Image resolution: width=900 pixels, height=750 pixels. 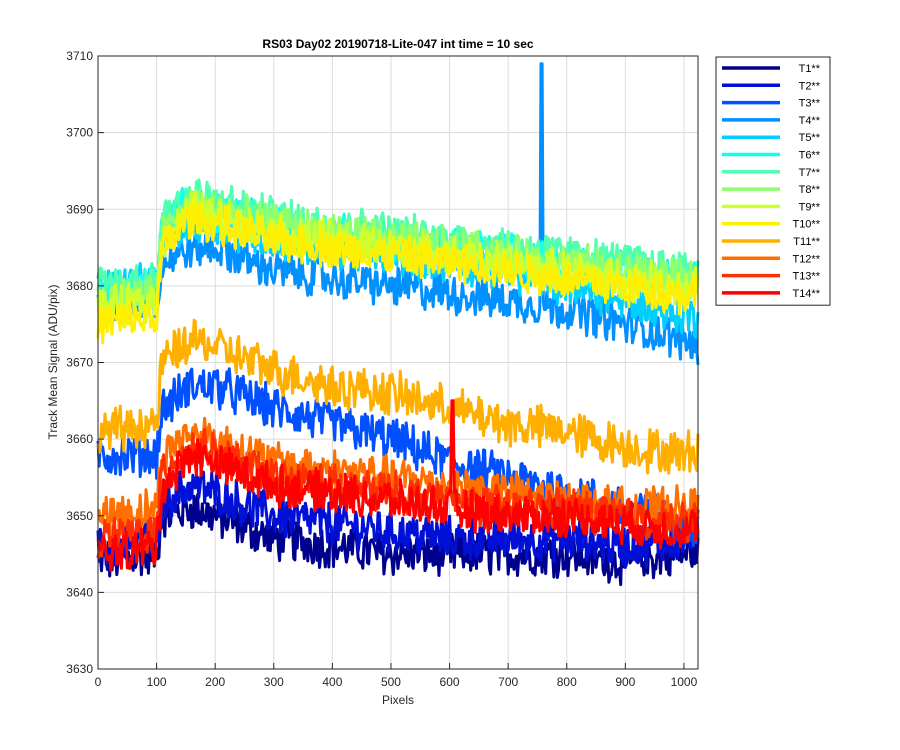 What do you see at coordinates (450, 682) in the screenshot?
I see `x-tick-label: 600` at bounding box center [450, 682].